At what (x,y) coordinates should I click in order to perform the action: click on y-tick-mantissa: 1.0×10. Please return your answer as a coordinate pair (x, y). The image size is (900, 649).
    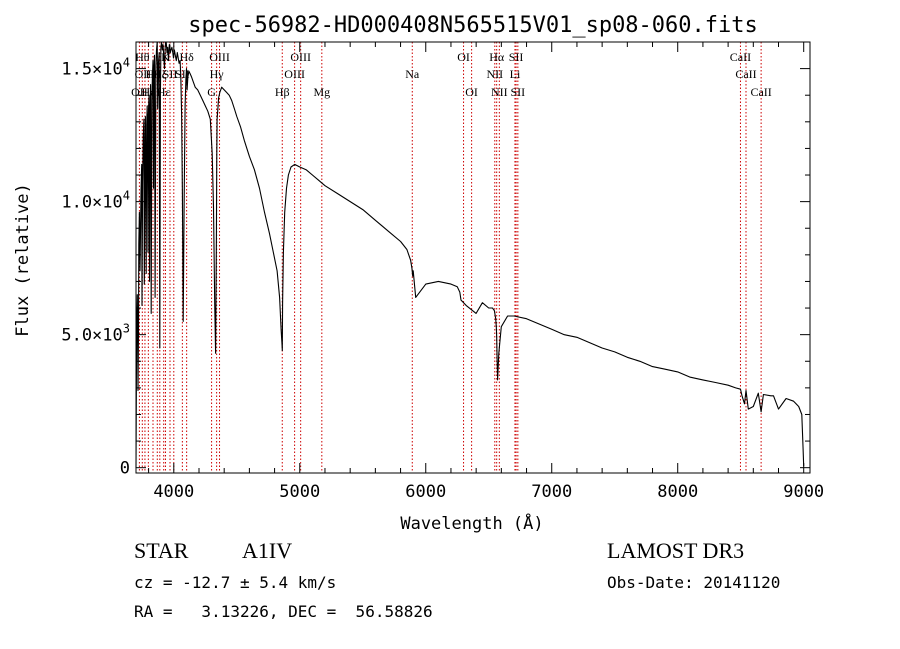
    Looking at the image, I should click on (91, 203).